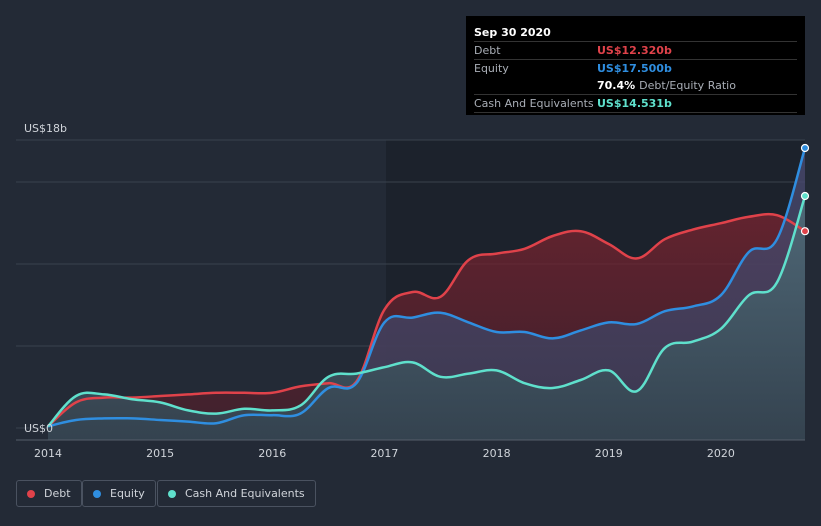  I want to click on tooltip-debt-value: US$12.320b, so click(634, 50).